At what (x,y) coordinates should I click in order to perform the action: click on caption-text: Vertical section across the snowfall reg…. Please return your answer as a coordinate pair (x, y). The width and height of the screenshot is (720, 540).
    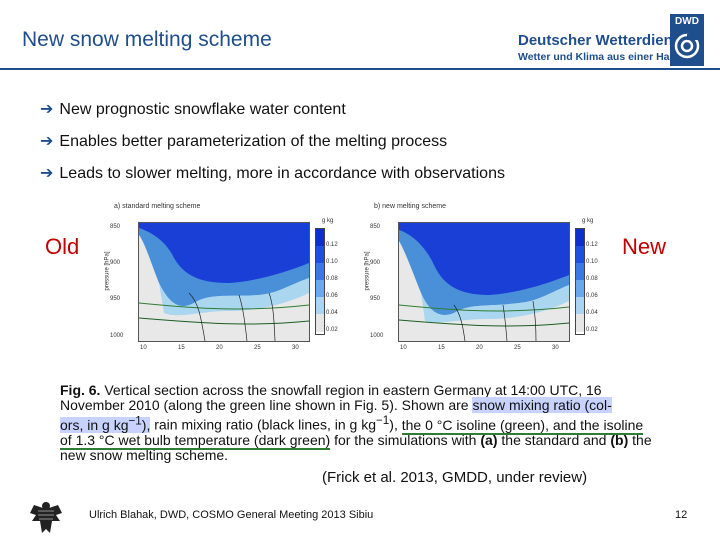
    Looking at the image, I should click on (353, 390).